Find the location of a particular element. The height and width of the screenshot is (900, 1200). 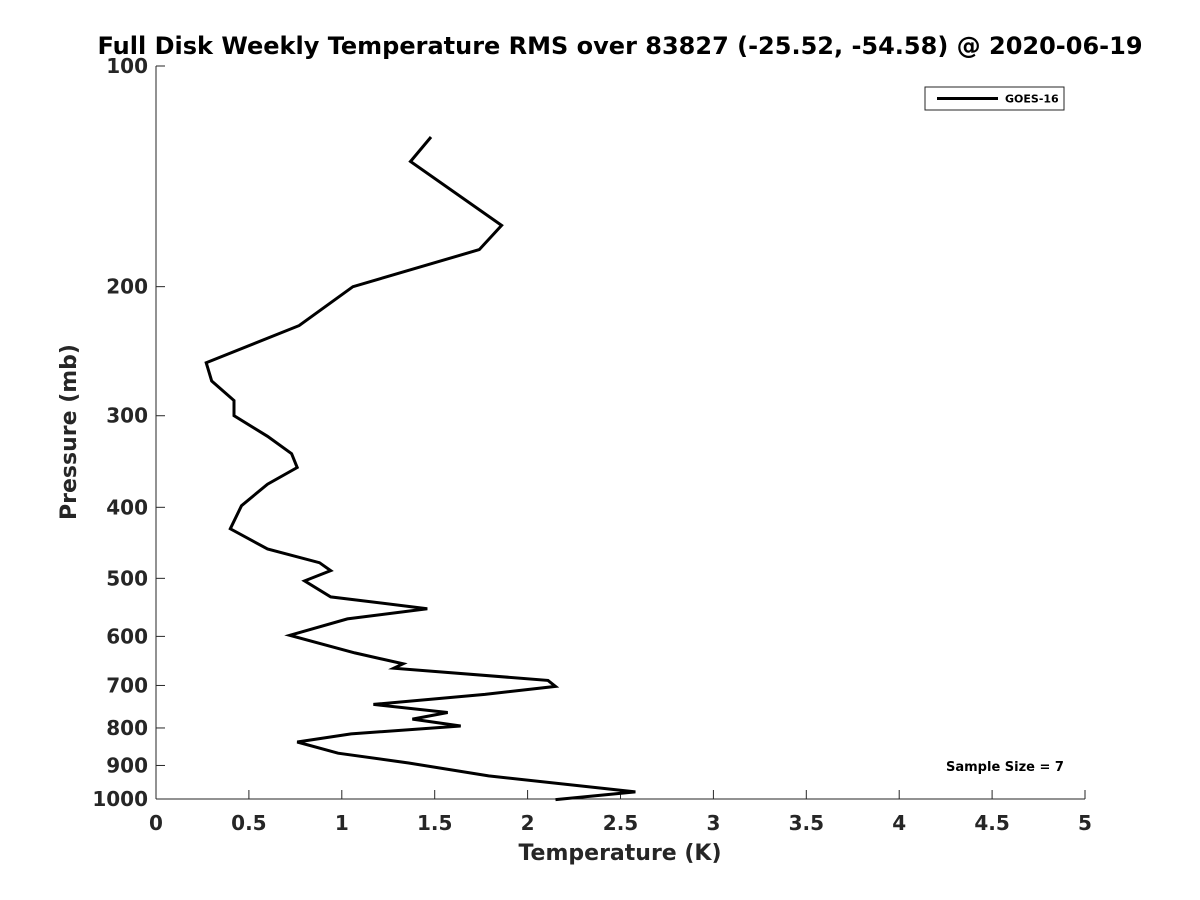

y-tick-label: 700 is located at coordinates (127, 685).